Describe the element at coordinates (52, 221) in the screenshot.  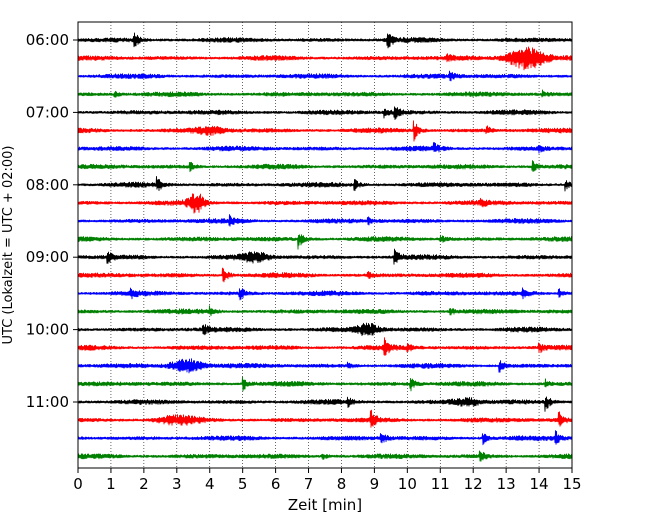
I see `y-axis-ticks: 06:00 07:00 08:00 09:00 10:00 11:00` at that location.